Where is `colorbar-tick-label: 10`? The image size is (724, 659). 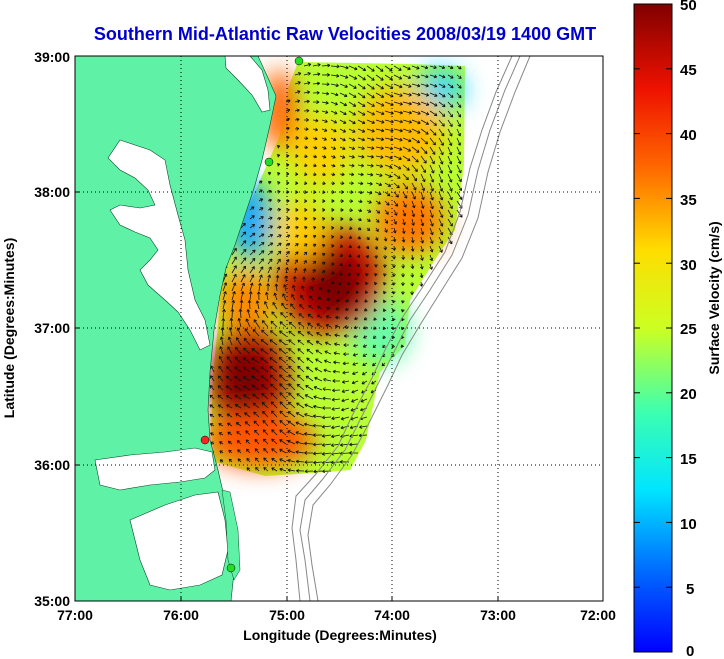 colorbar-tick-label: 10 is located at coordinates (688, 524).